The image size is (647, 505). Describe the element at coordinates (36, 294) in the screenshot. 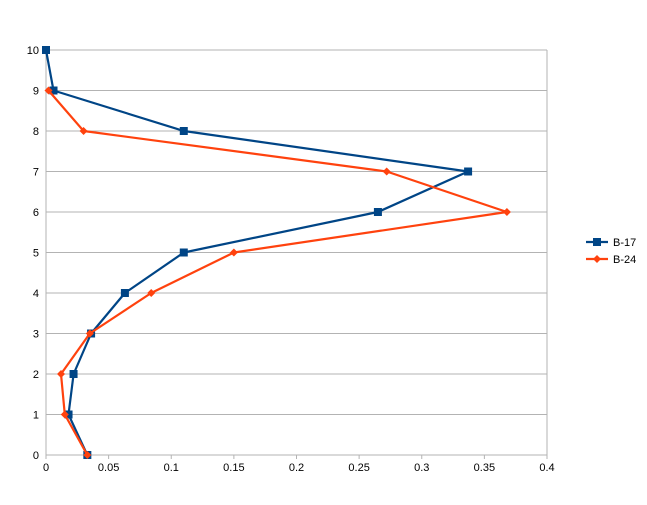

I see `y-tick-label: 4` at that location.